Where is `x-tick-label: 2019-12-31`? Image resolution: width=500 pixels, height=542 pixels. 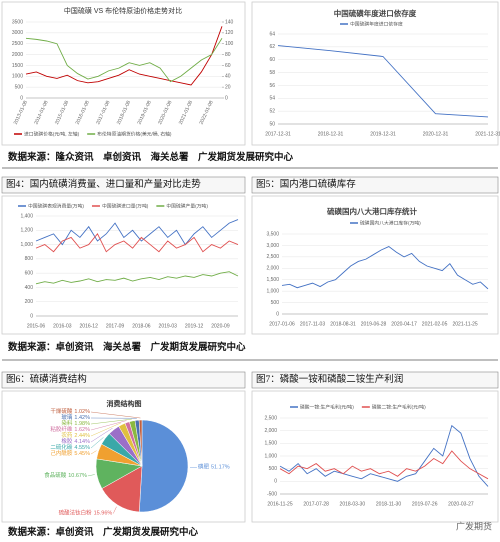 x-tick-label: 2019-12-31 is located at coordinates (383, 134).